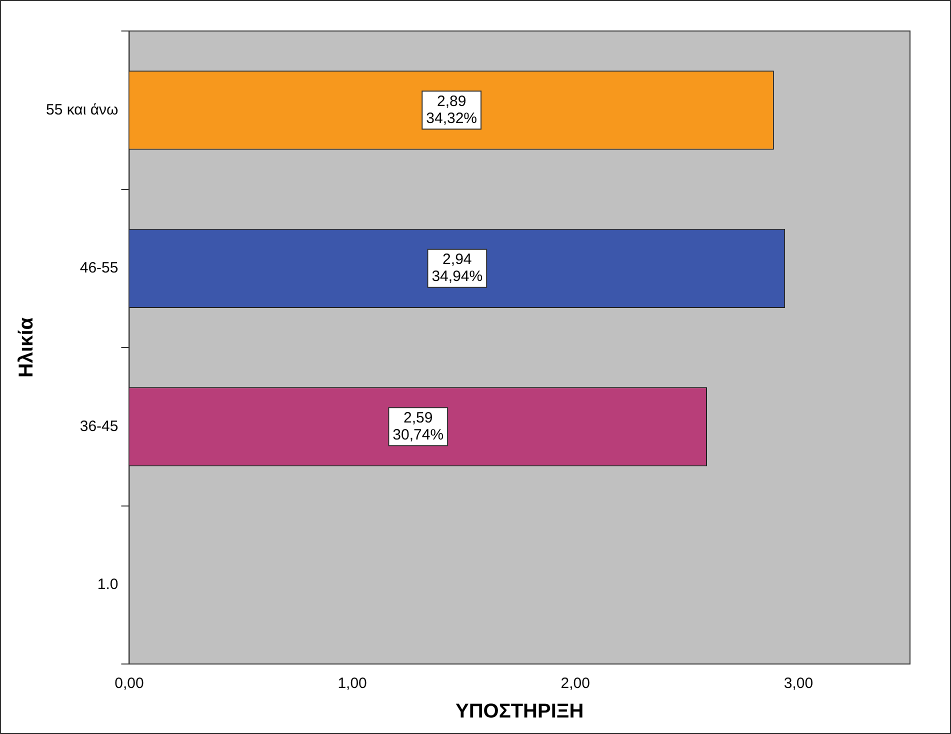 The height and width of the screenshot is (734, 951). What do you see at coordinates (799, 683) in the screenshot?
I see `x-tick-label: 3,00` at bounding box center [799, 683].